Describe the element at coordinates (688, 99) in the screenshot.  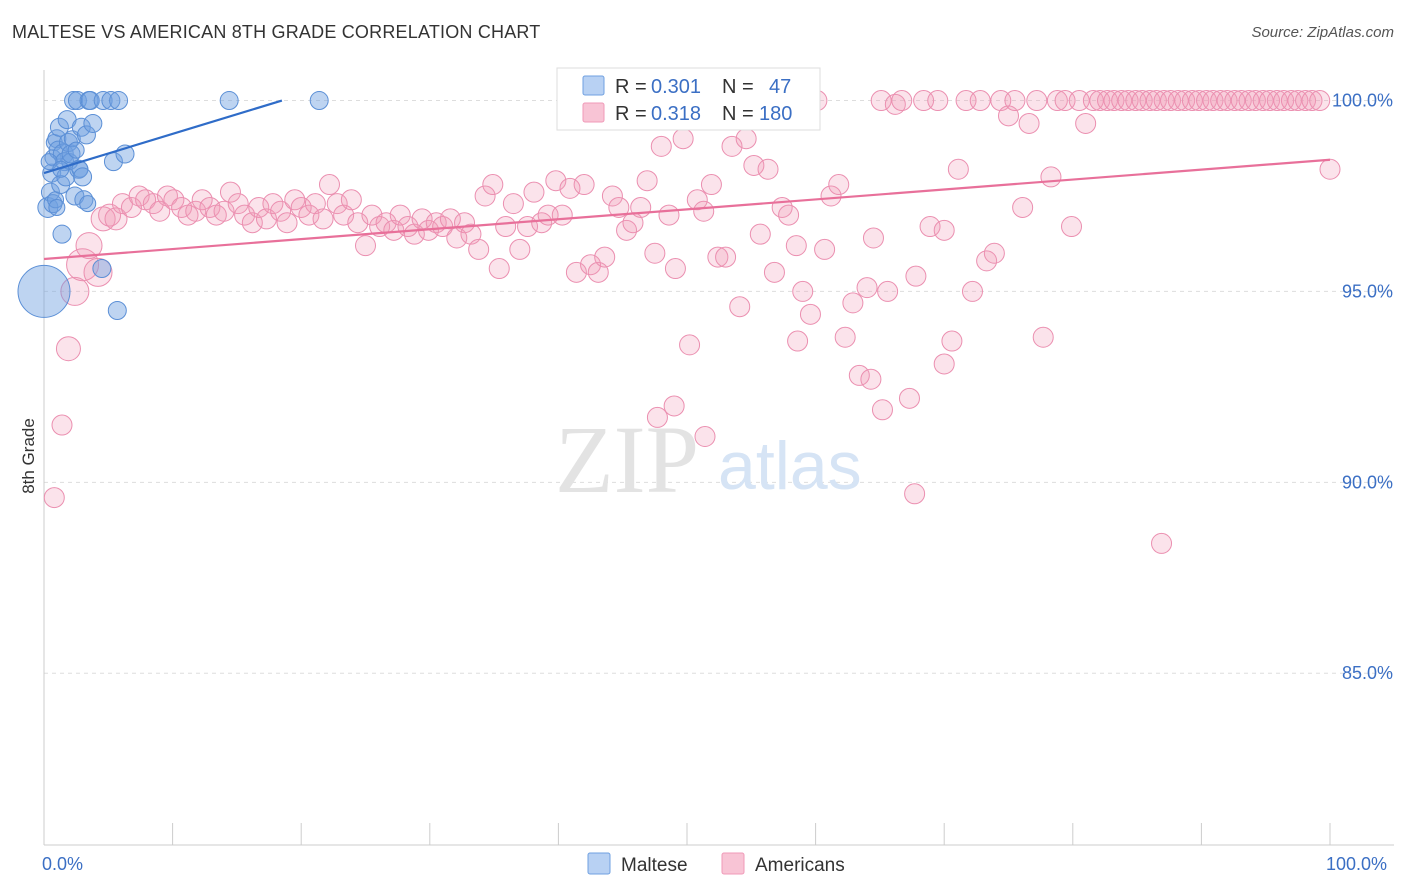
I see `stats-legend: R = 0.301 N = 47 R = 0.318 N = 180` at that location.